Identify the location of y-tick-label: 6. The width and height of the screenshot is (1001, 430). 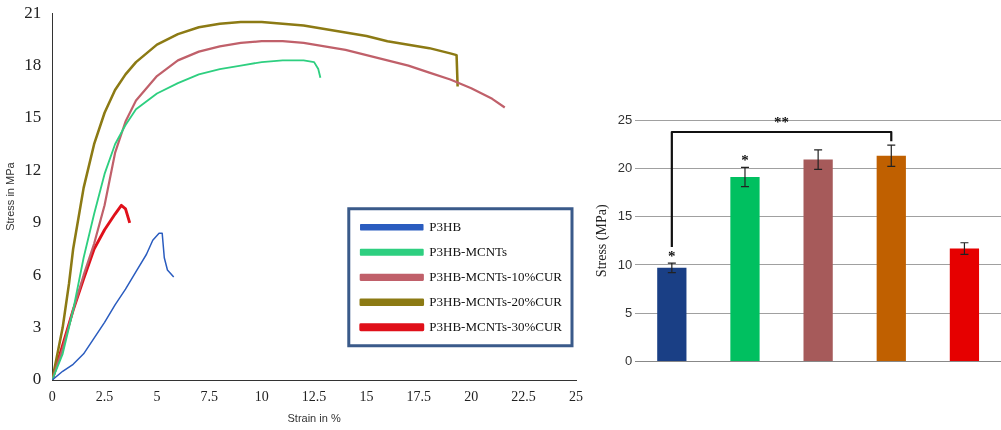
(37, 274).